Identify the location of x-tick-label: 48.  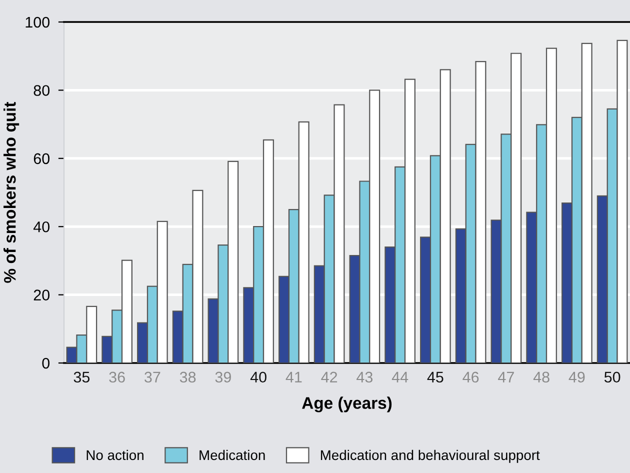
(541, 377).